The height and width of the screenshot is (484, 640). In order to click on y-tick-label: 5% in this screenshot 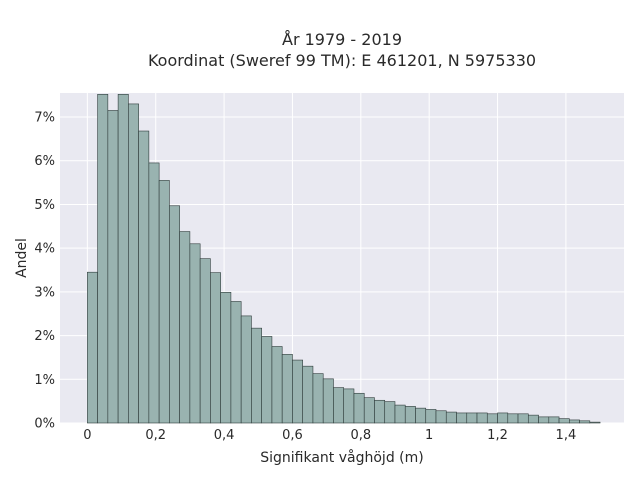, I will do `click(44, 205)`.